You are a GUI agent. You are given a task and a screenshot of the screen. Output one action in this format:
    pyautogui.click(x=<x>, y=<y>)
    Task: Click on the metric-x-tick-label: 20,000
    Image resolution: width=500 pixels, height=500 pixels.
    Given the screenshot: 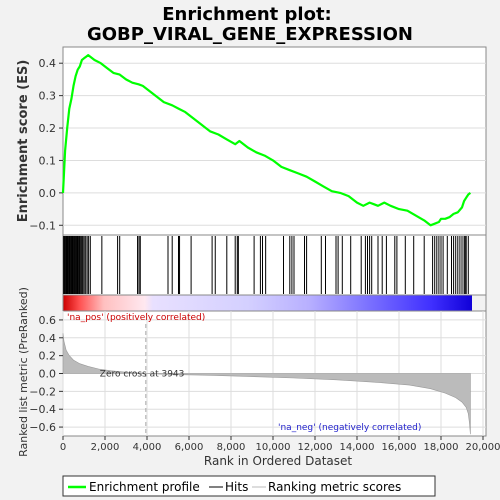 What is the action you would take?
    pyautogui.click(x=483, y=447)
    